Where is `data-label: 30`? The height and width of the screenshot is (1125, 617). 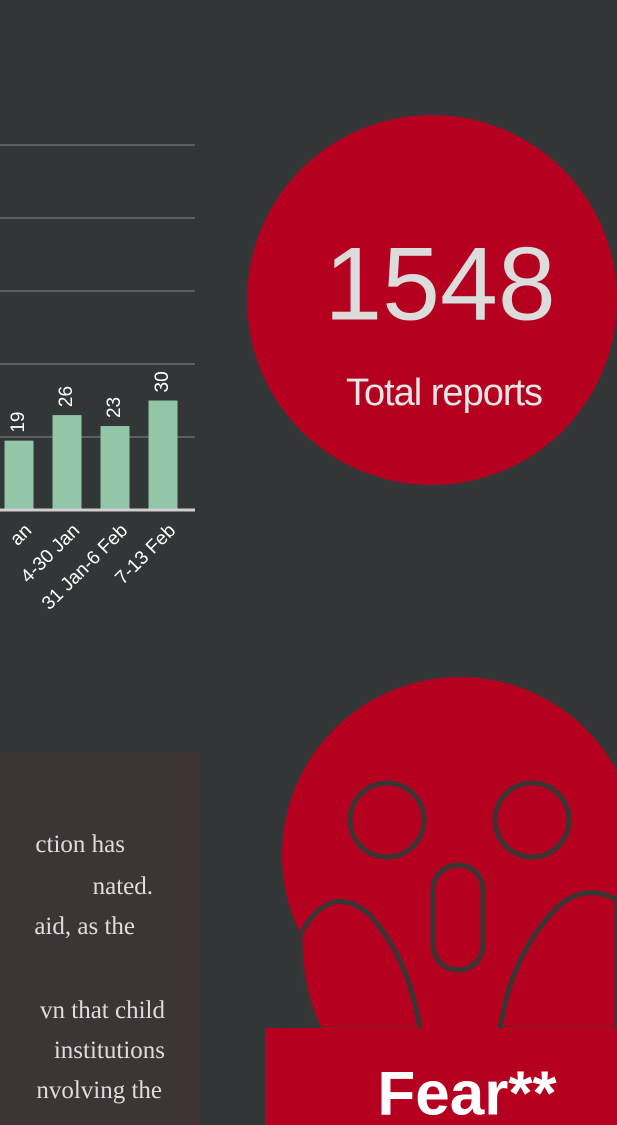 data-label: 30 is located at coordinates (162, 381).